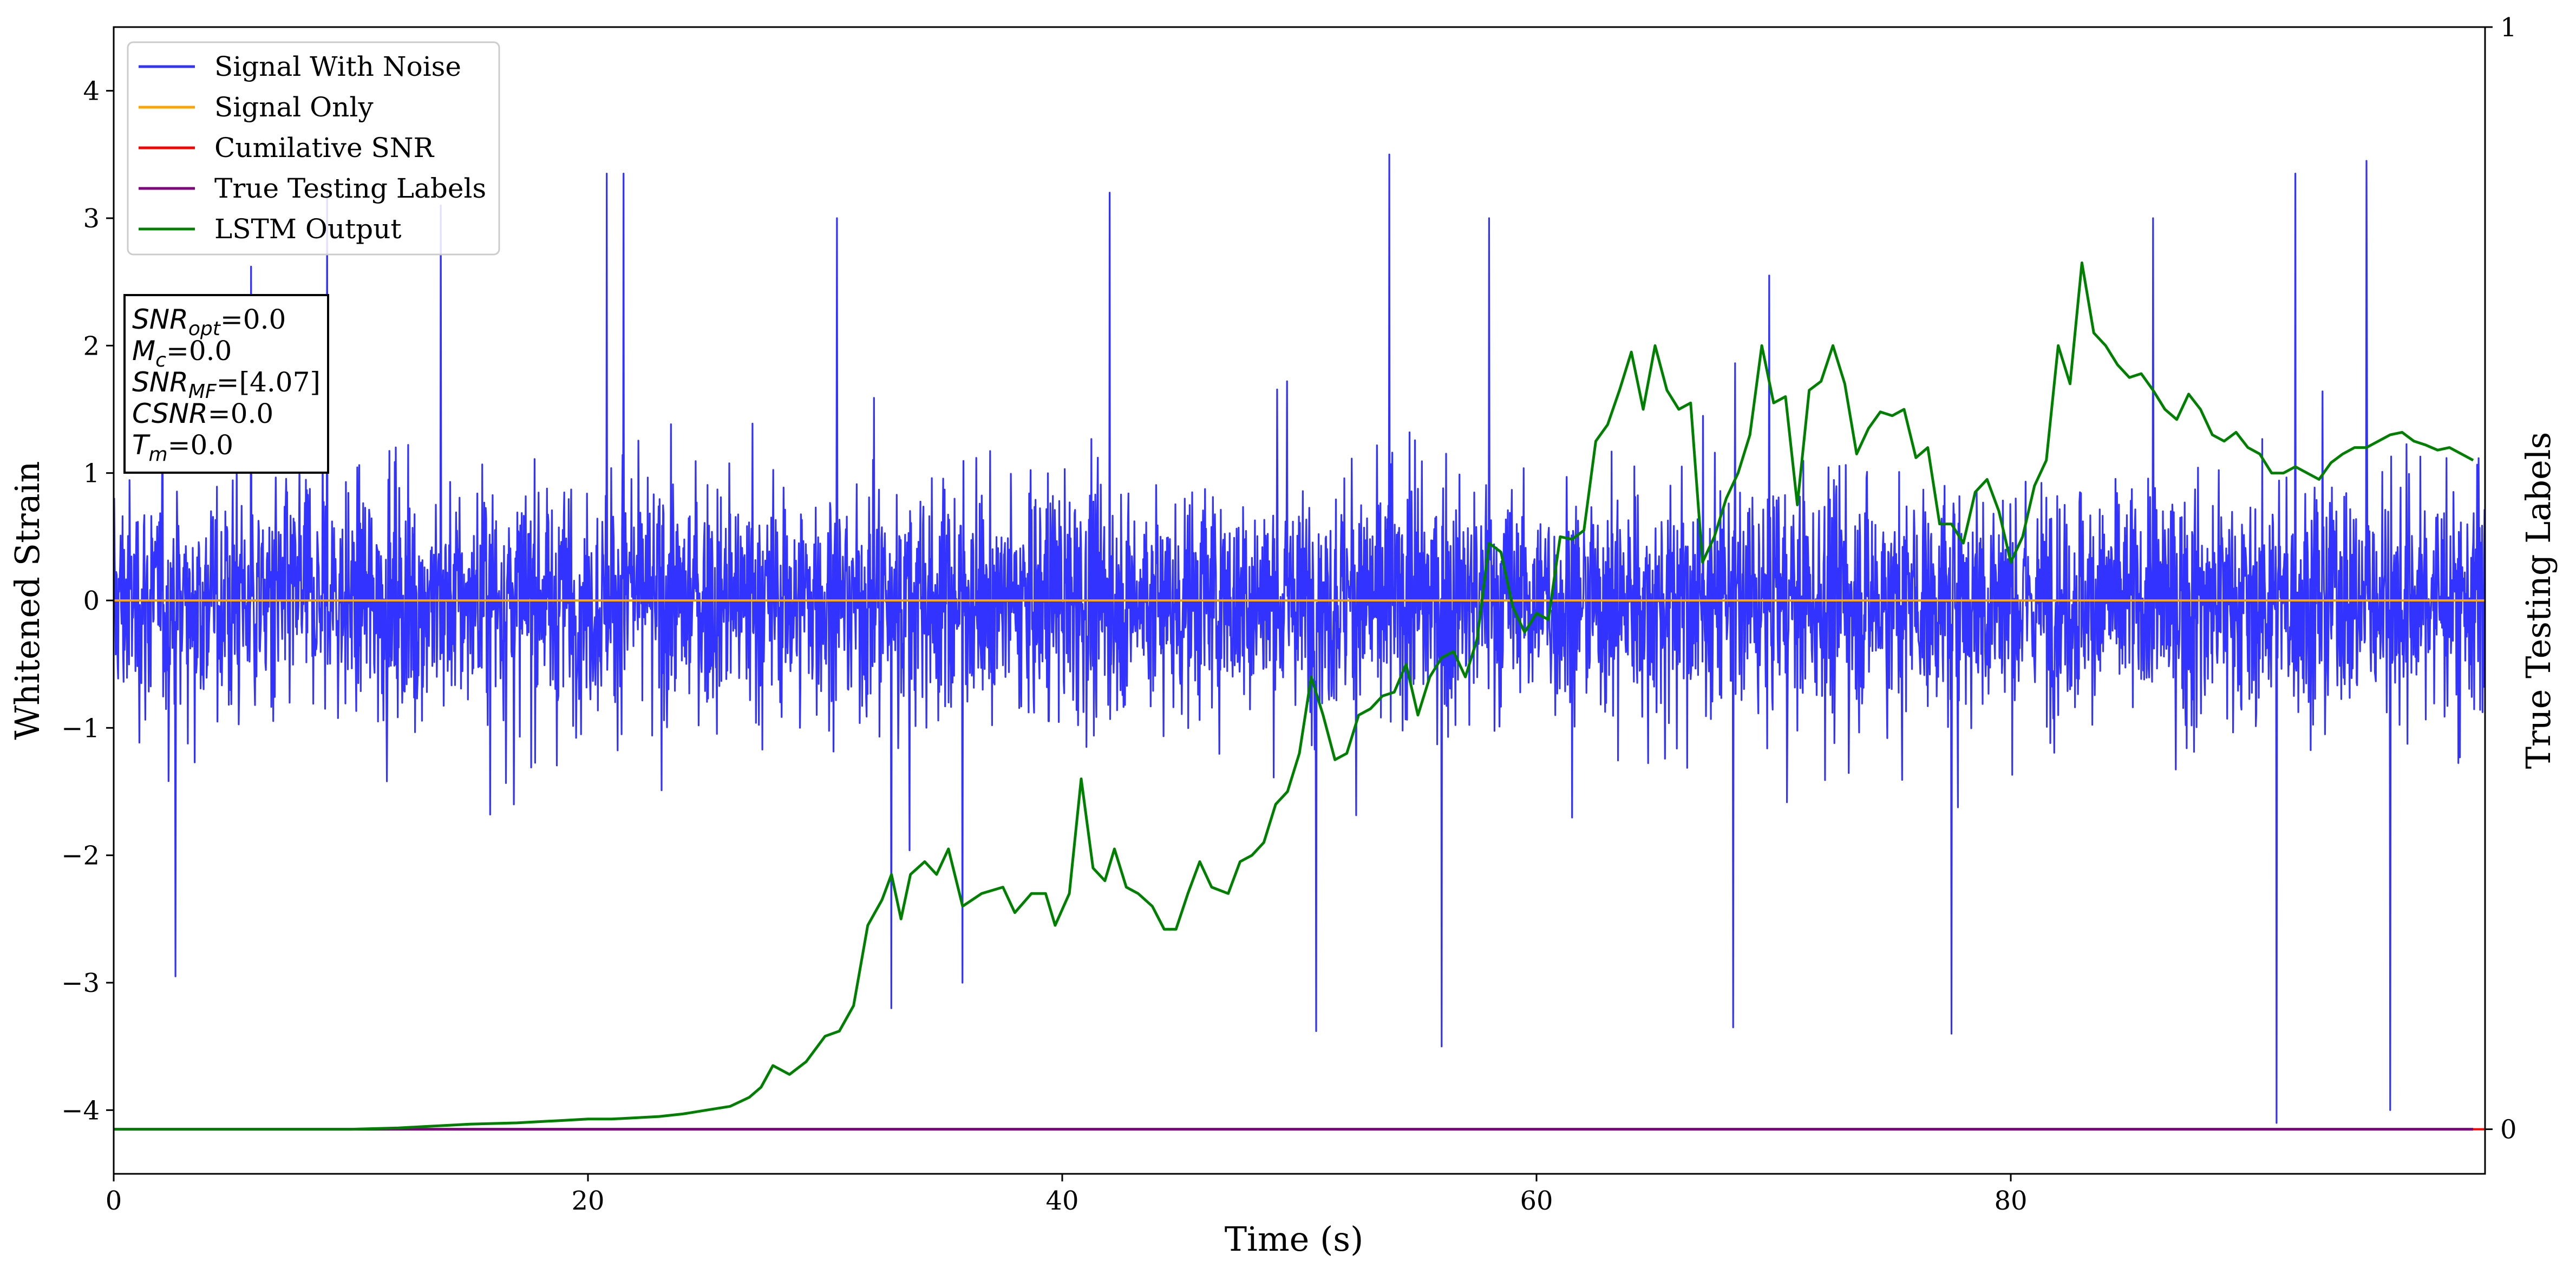 The image size is (2576, 1274). Describe the element at coordinates (28, 600) in the screenshot. I see `y-axis-title: Whitened Strain` at that location.